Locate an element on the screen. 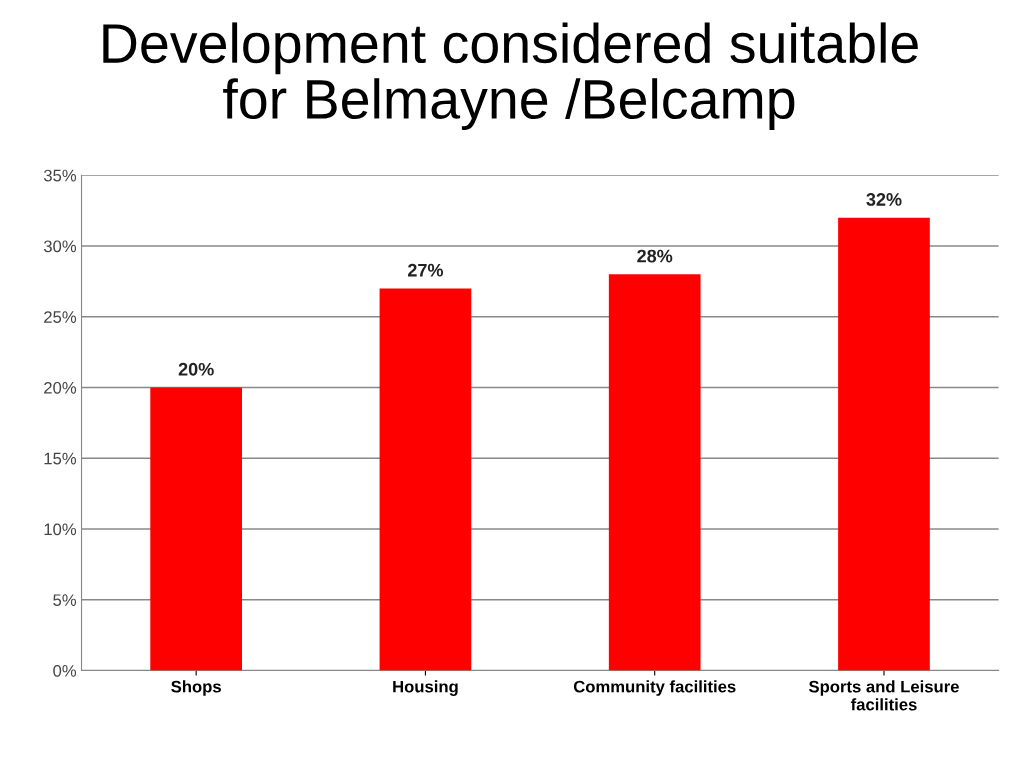 The height and width of the screenshot is (762, 1019). y-tick-label: 5% is located at coordinates (65, 600).